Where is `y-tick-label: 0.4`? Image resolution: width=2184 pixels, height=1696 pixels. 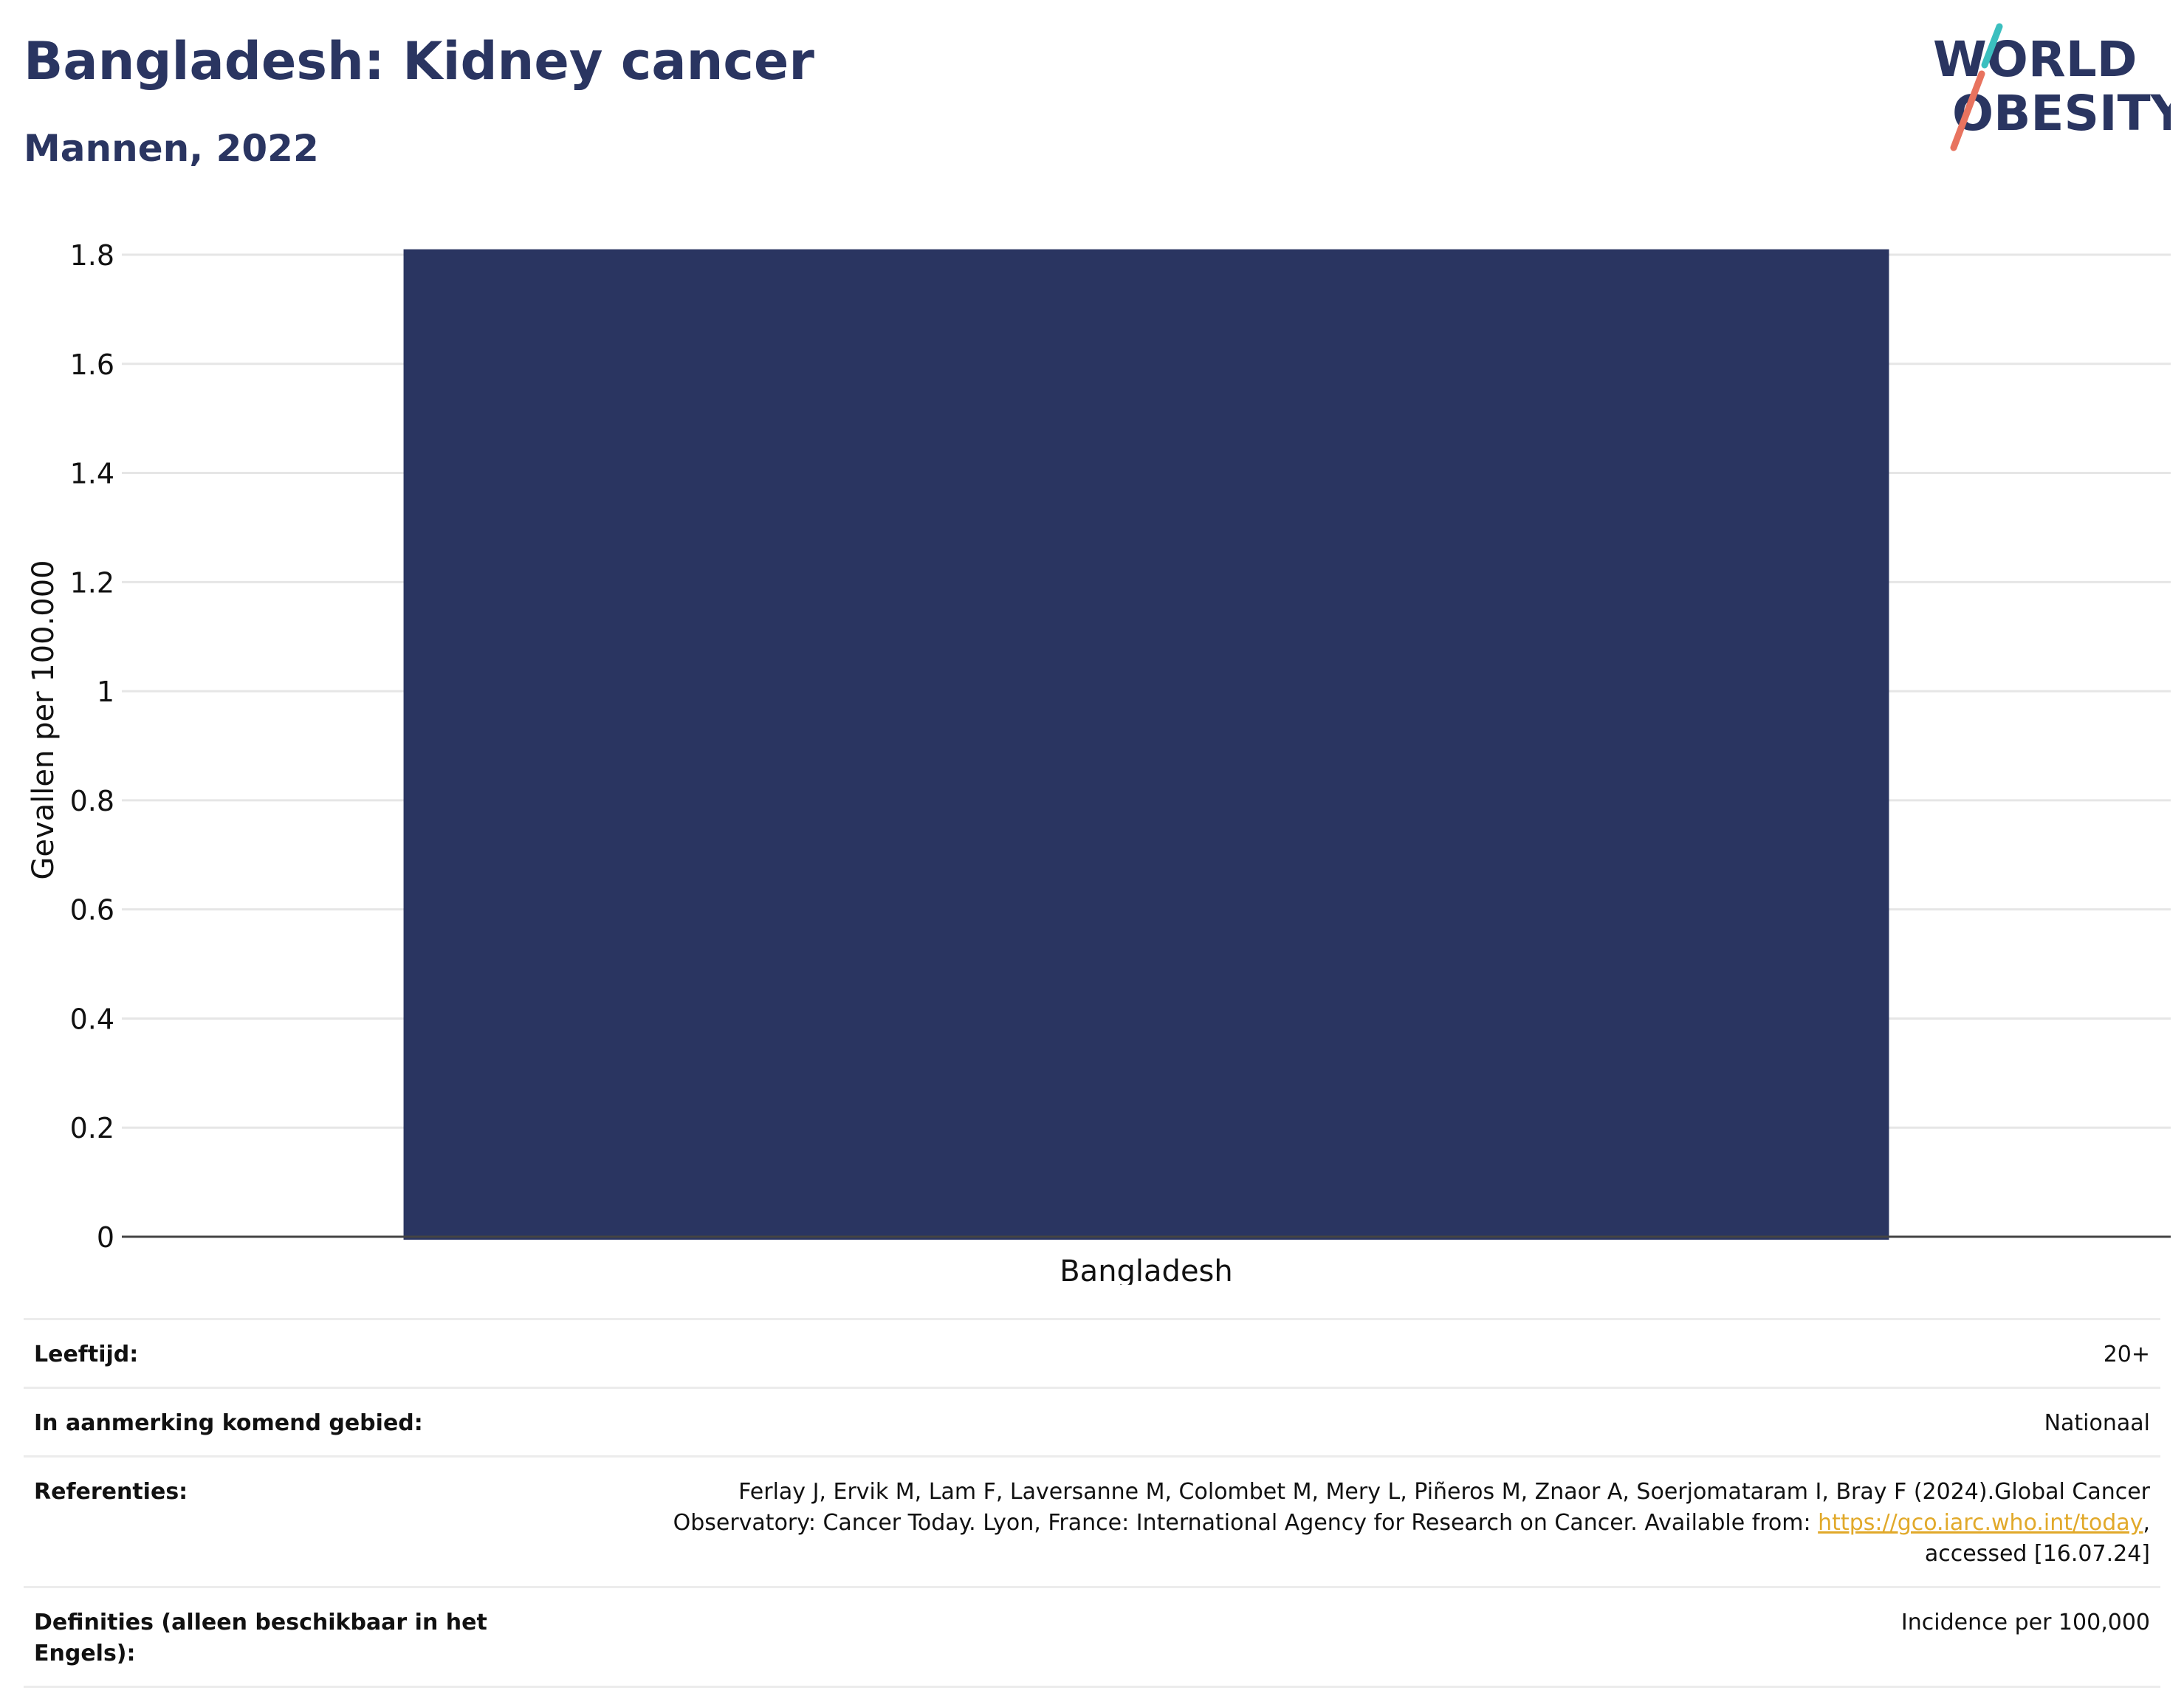 y-tick-label: 0.4 is located at coordinates (92, 1019).